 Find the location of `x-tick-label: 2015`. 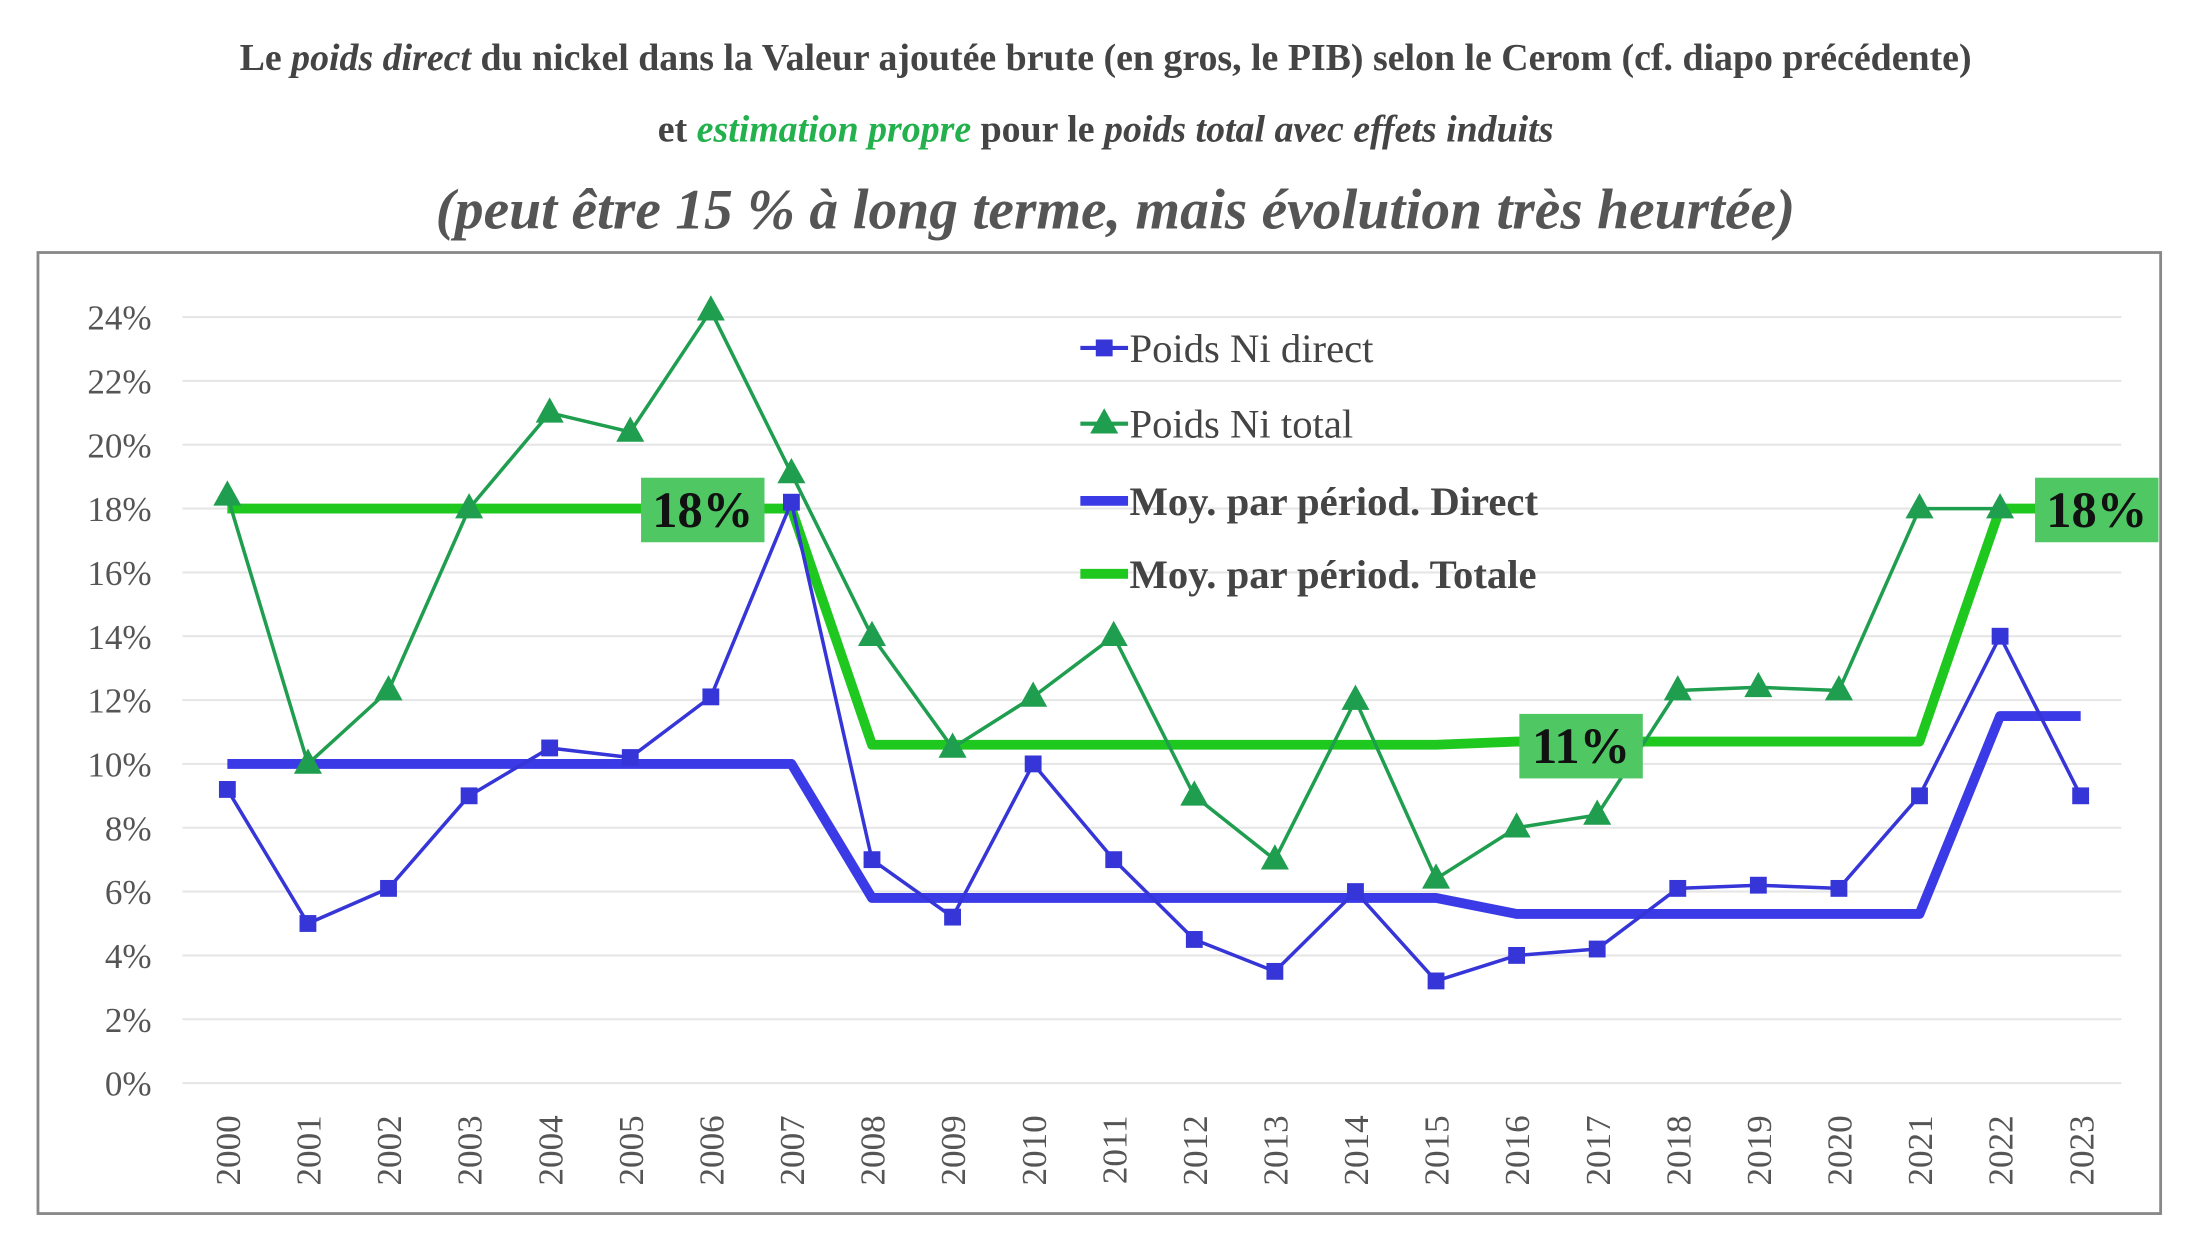

x-tick-label: 2015 is located at coordinates (1437, 1150).